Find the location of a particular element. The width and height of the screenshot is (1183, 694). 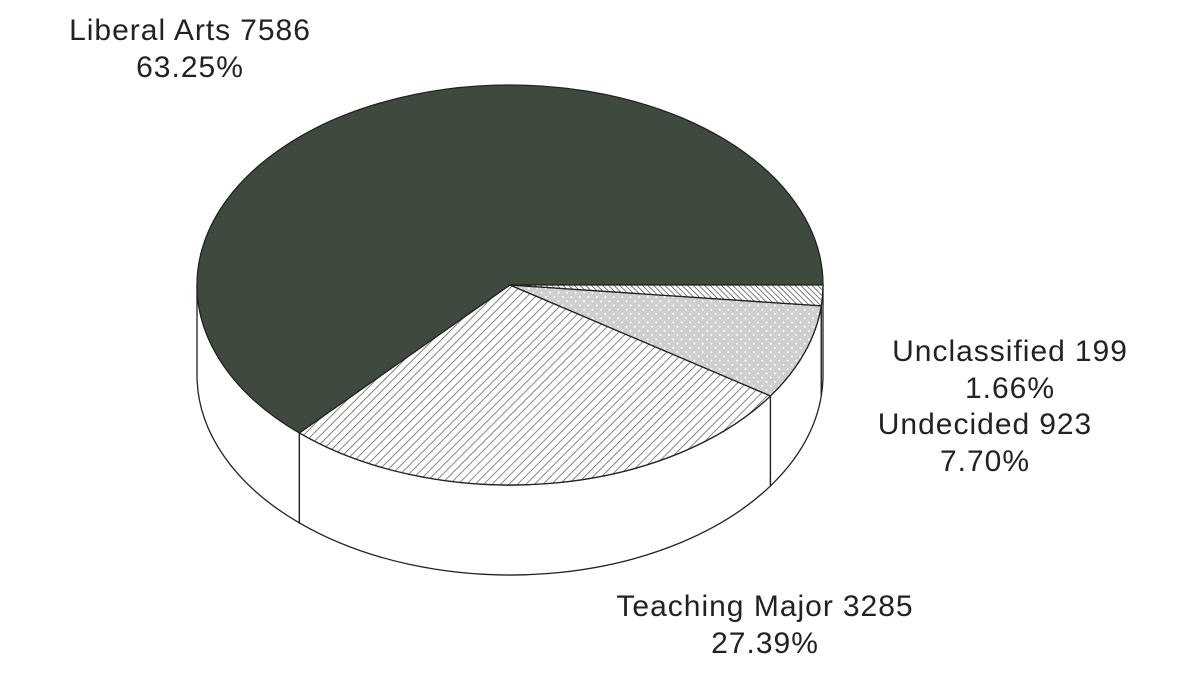

slice-label: Undecided 923 is located at coordinates (985, 424).